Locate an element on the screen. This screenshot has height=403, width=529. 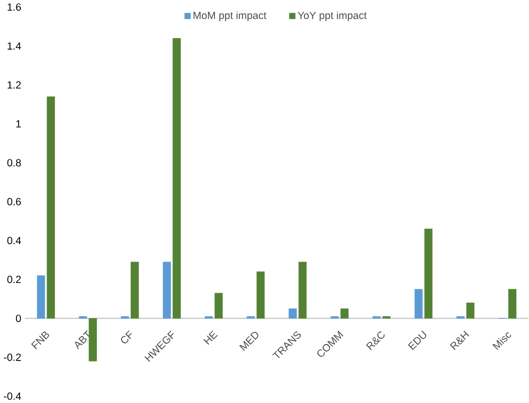
y-tick-label: -0.4 is located at coordinates (12, 396).